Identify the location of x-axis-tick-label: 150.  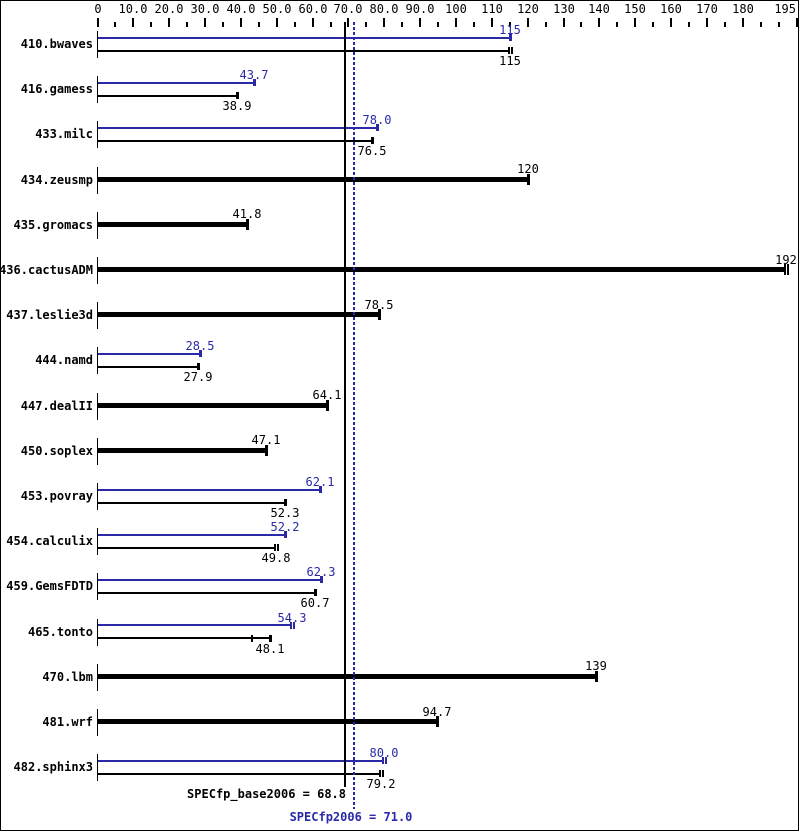
(635, 9).